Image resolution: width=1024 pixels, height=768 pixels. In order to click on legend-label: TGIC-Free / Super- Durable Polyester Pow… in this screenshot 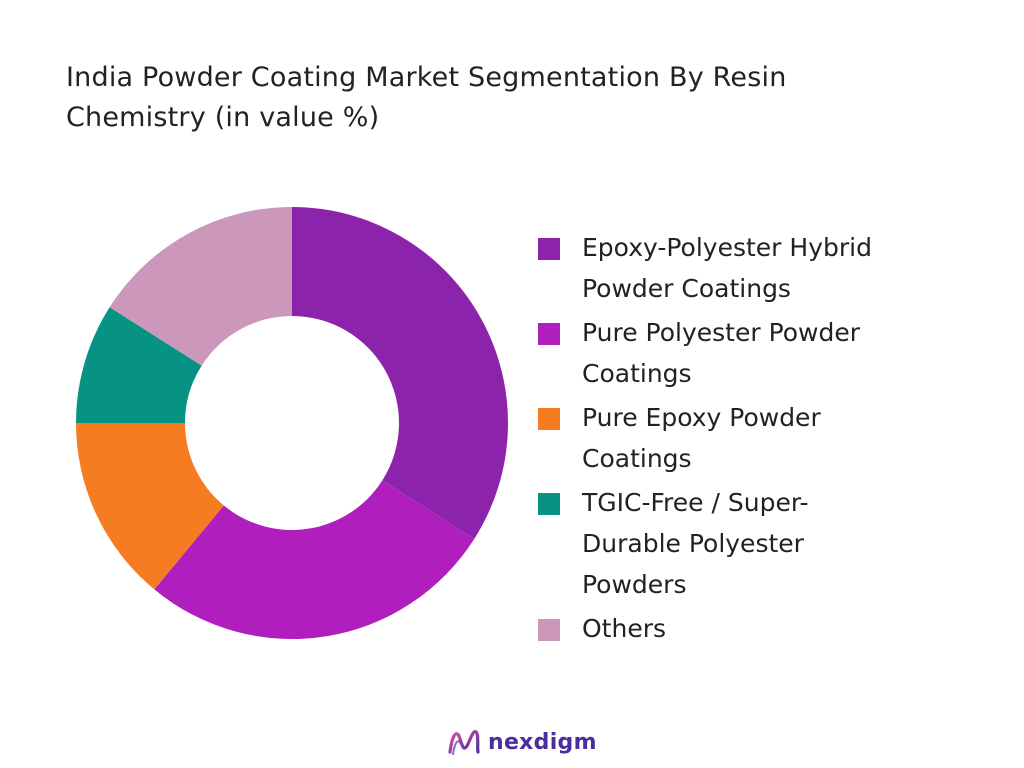, I will do `click(695, 543)`.